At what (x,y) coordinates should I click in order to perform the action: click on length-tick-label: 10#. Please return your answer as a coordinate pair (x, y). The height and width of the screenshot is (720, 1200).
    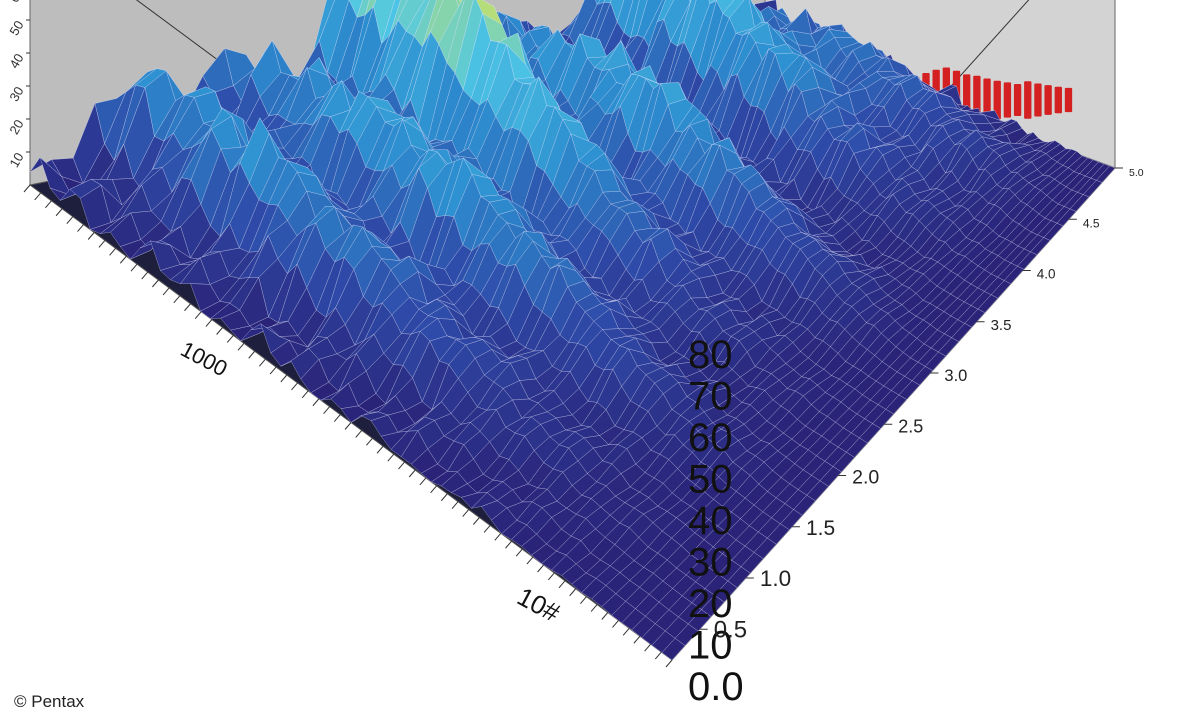
    Looking at the image, I should click on (538, 604).